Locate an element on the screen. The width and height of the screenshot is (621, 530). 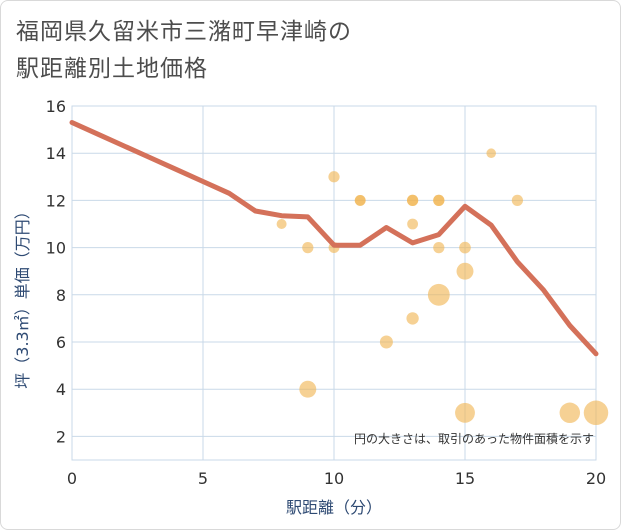
x-tick-label: 20 is located at coordinates (596, 478).